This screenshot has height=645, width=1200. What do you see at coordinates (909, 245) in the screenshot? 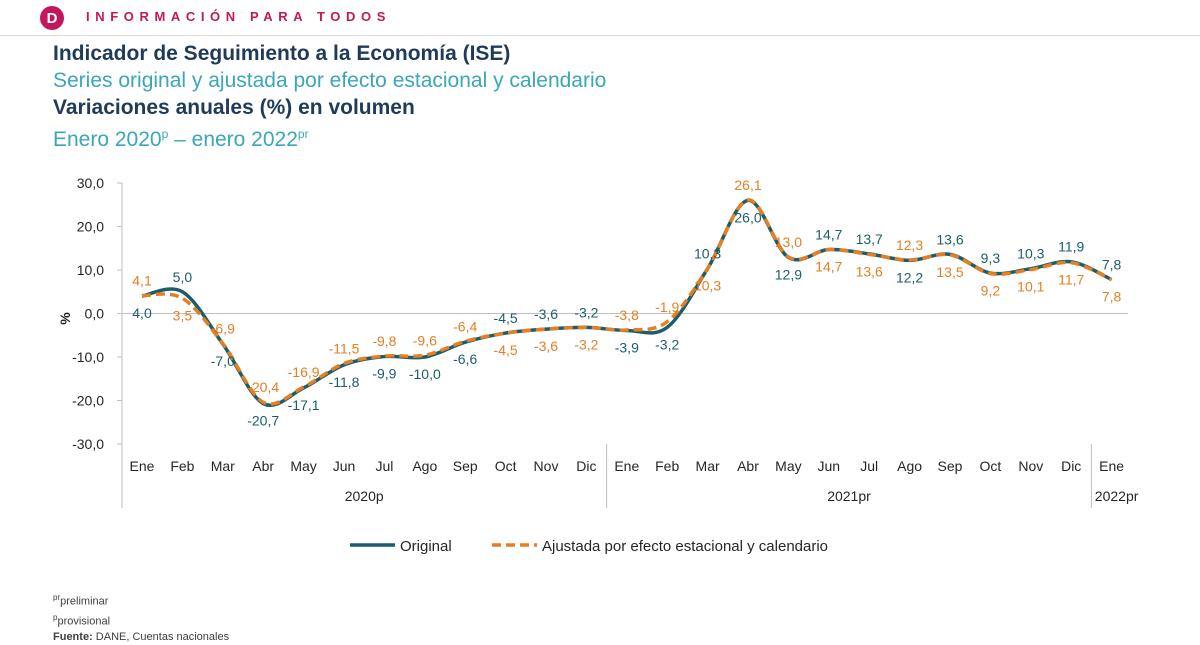
I see `data-label-ajustada: 12,3` at bounding box center [909, 245].